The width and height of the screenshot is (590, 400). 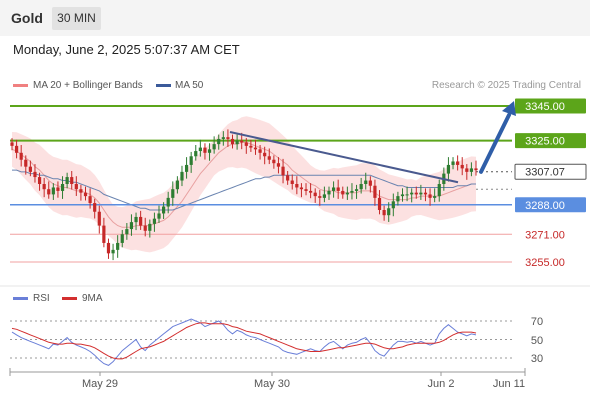 I want to click on bollinger-legend-label: MA 20 + Bollinger Bands, so click(x=88, y=85).